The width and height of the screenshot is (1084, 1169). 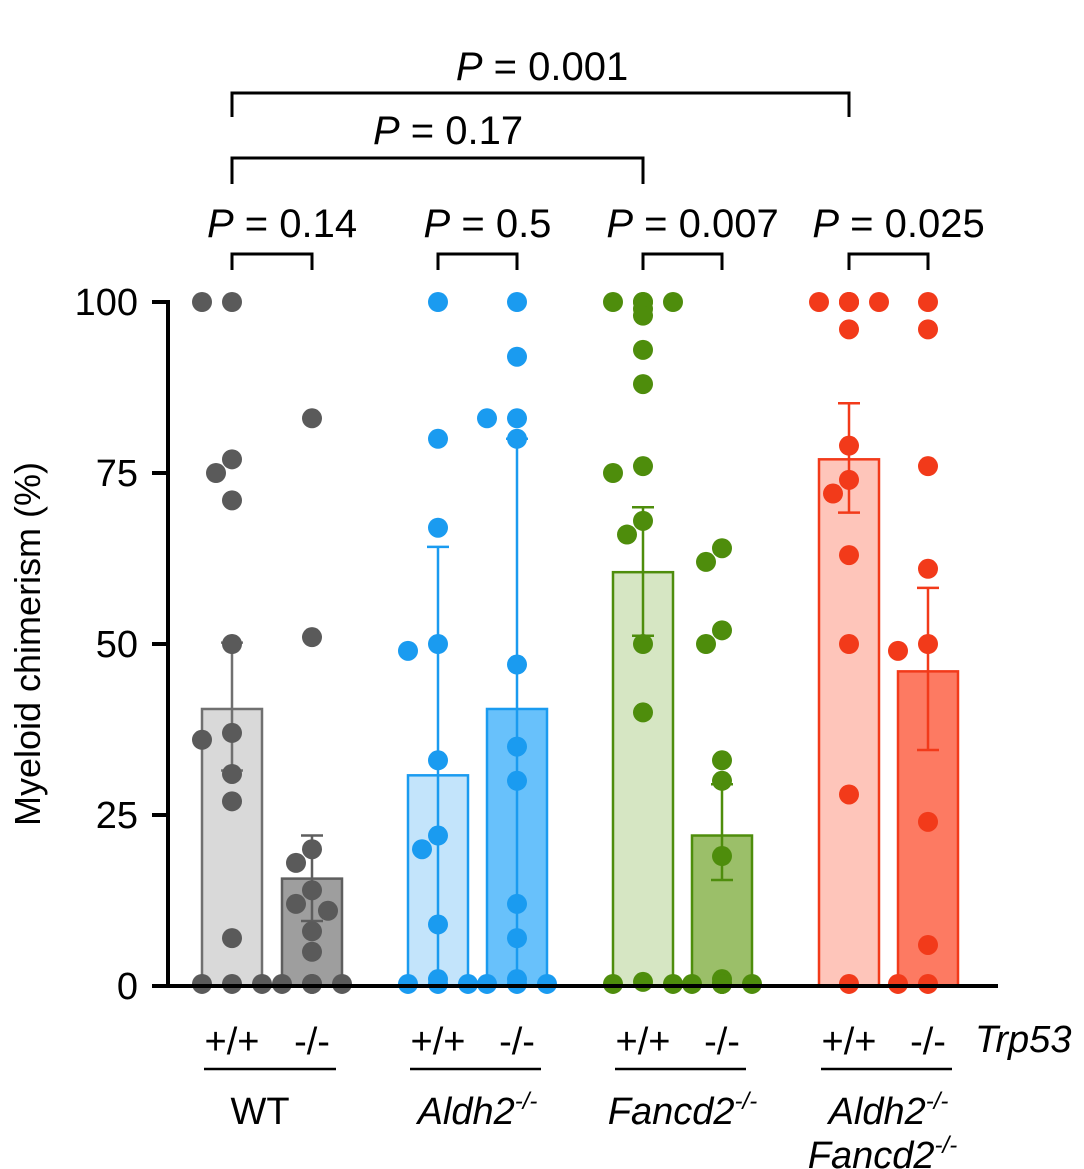 What do you see at coordinates (117, 474) in the screenshot?
I see `y-tick-label-75: 75` at bounding box center [117, 474].